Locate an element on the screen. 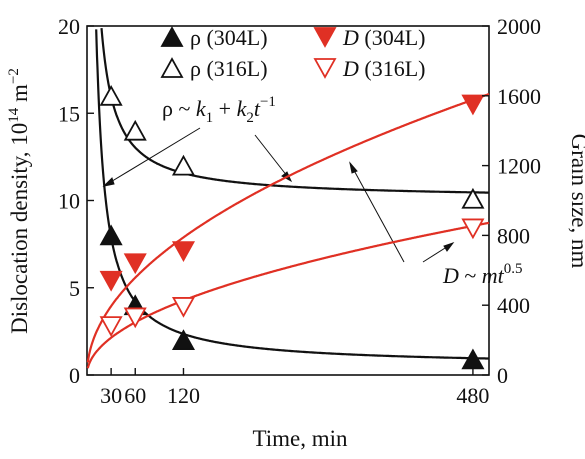  legend-label: ρ (316L) is located at coordinates (229, 68).